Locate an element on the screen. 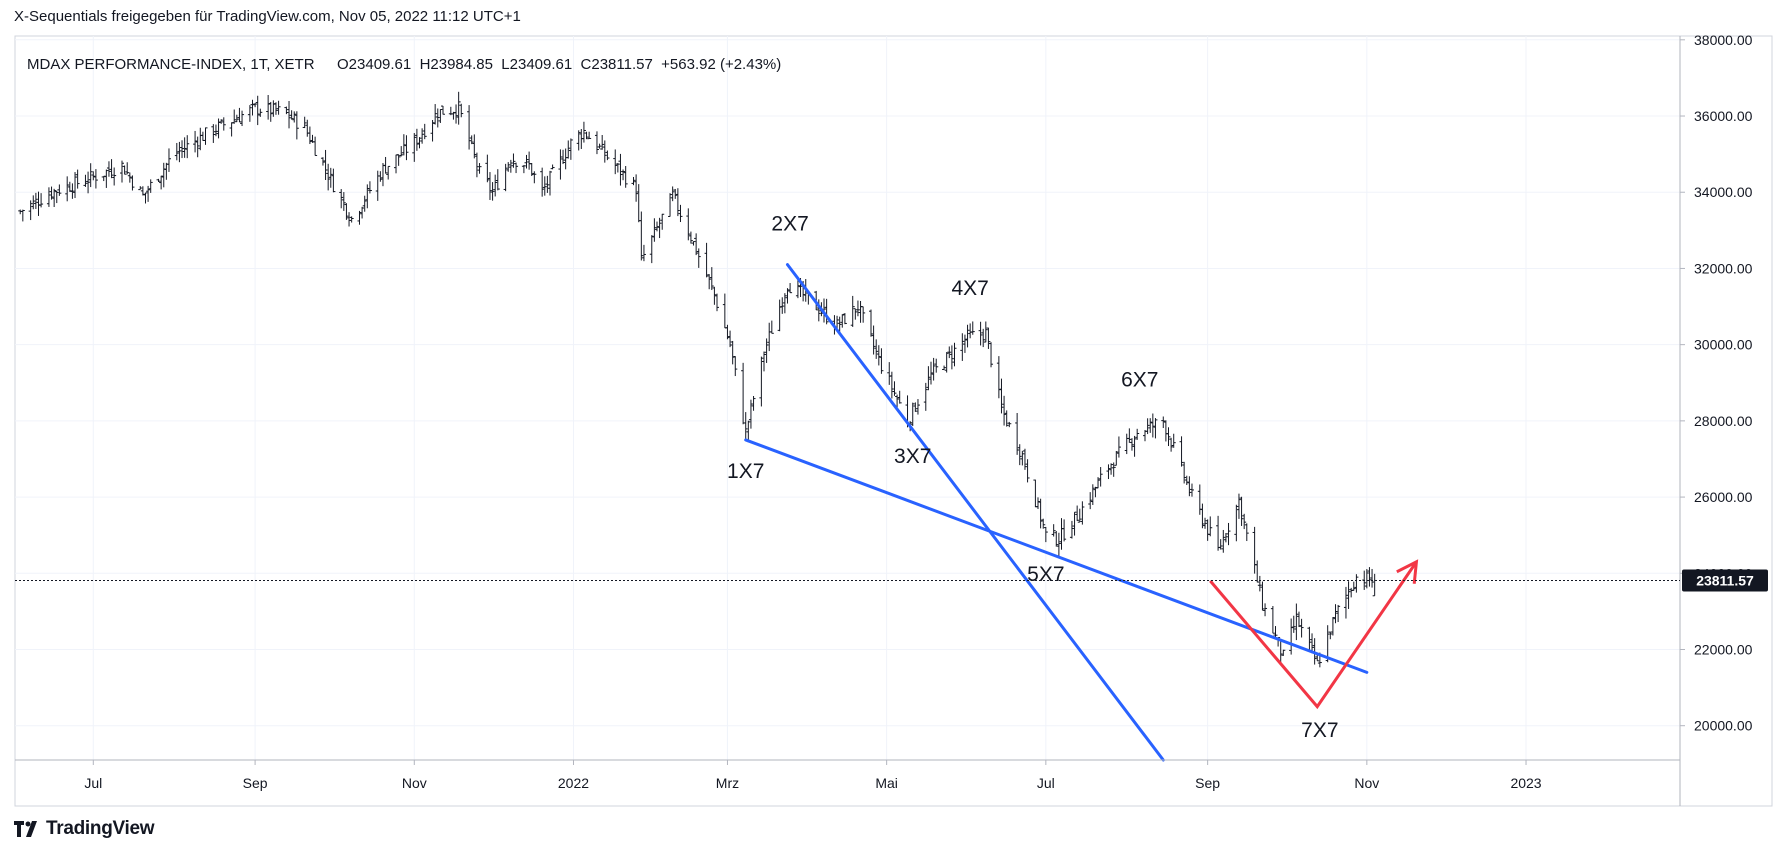 The width and height of the screenshot is (1791, 858). time-tick-label: Sep is located at coordinates (255, 783).